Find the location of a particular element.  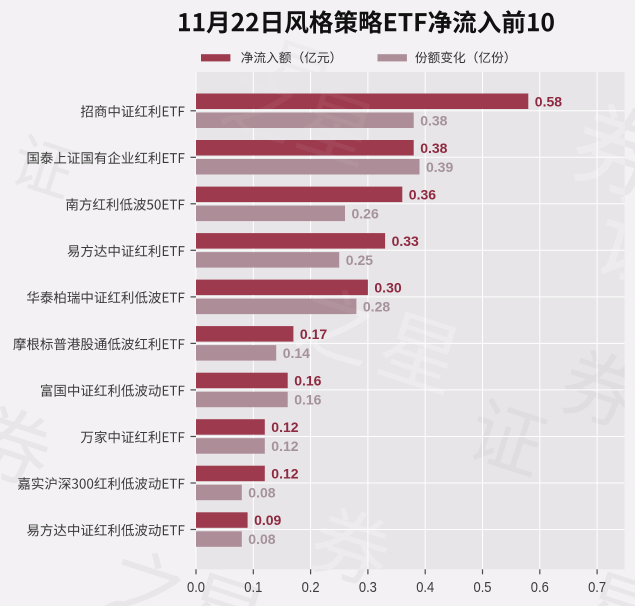

svg-text: 0.26 is located at coordinates (365, 213).